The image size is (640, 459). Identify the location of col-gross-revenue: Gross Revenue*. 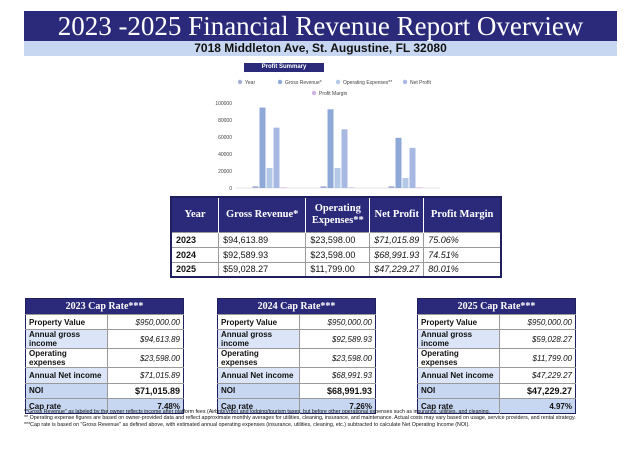
(262, 214).